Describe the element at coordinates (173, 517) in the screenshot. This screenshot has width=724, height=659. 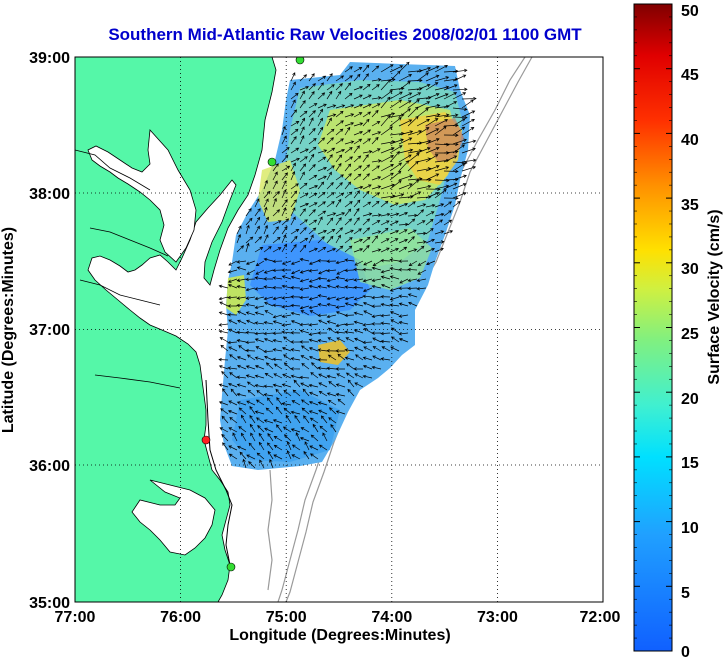
I see `sound-water` at that location.